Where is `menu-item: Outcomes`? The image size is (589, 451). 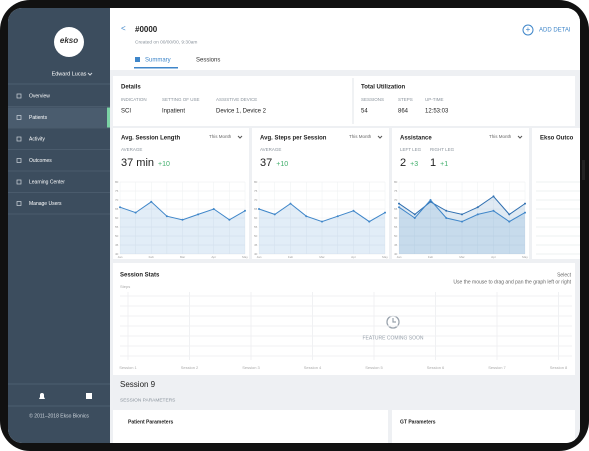
menu-item: Outcomes is located at coordinates (40, 161).